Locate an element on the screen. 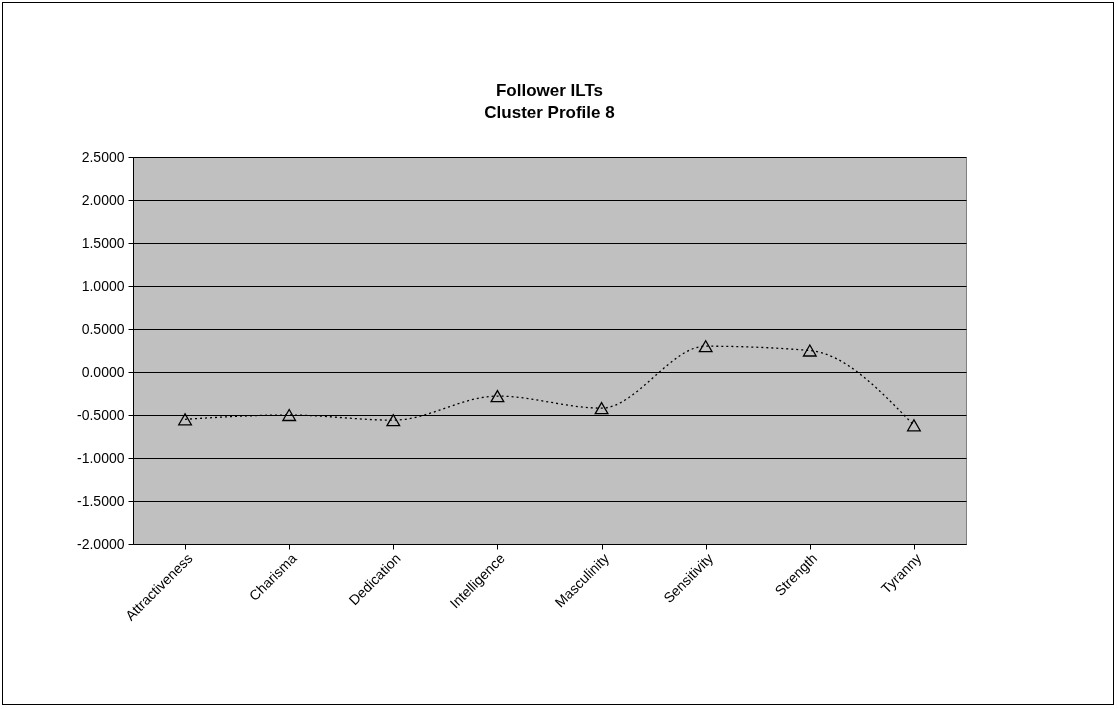 The height and width of the screenshot is (709, 1118). y-tick-label: -0.5000 is located at coordinates (101, 414).